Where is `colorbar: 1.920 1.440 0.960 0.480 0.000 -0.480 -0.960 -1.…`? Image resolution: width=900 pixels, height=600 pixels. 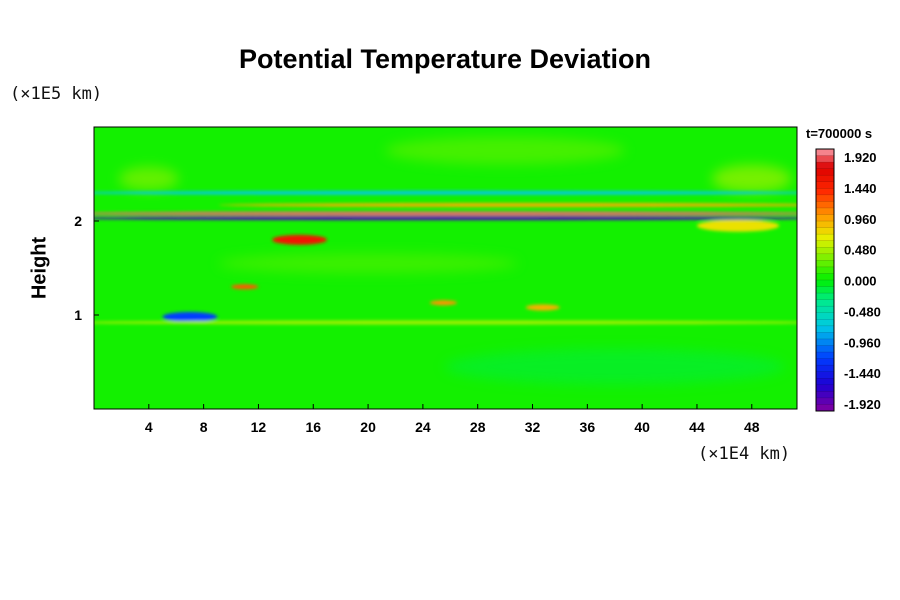 colorbar: 1.920 1.440 0.960 0.480 0.000 -0.480 -0.960 -1.… is located at coordinates (848, 280).